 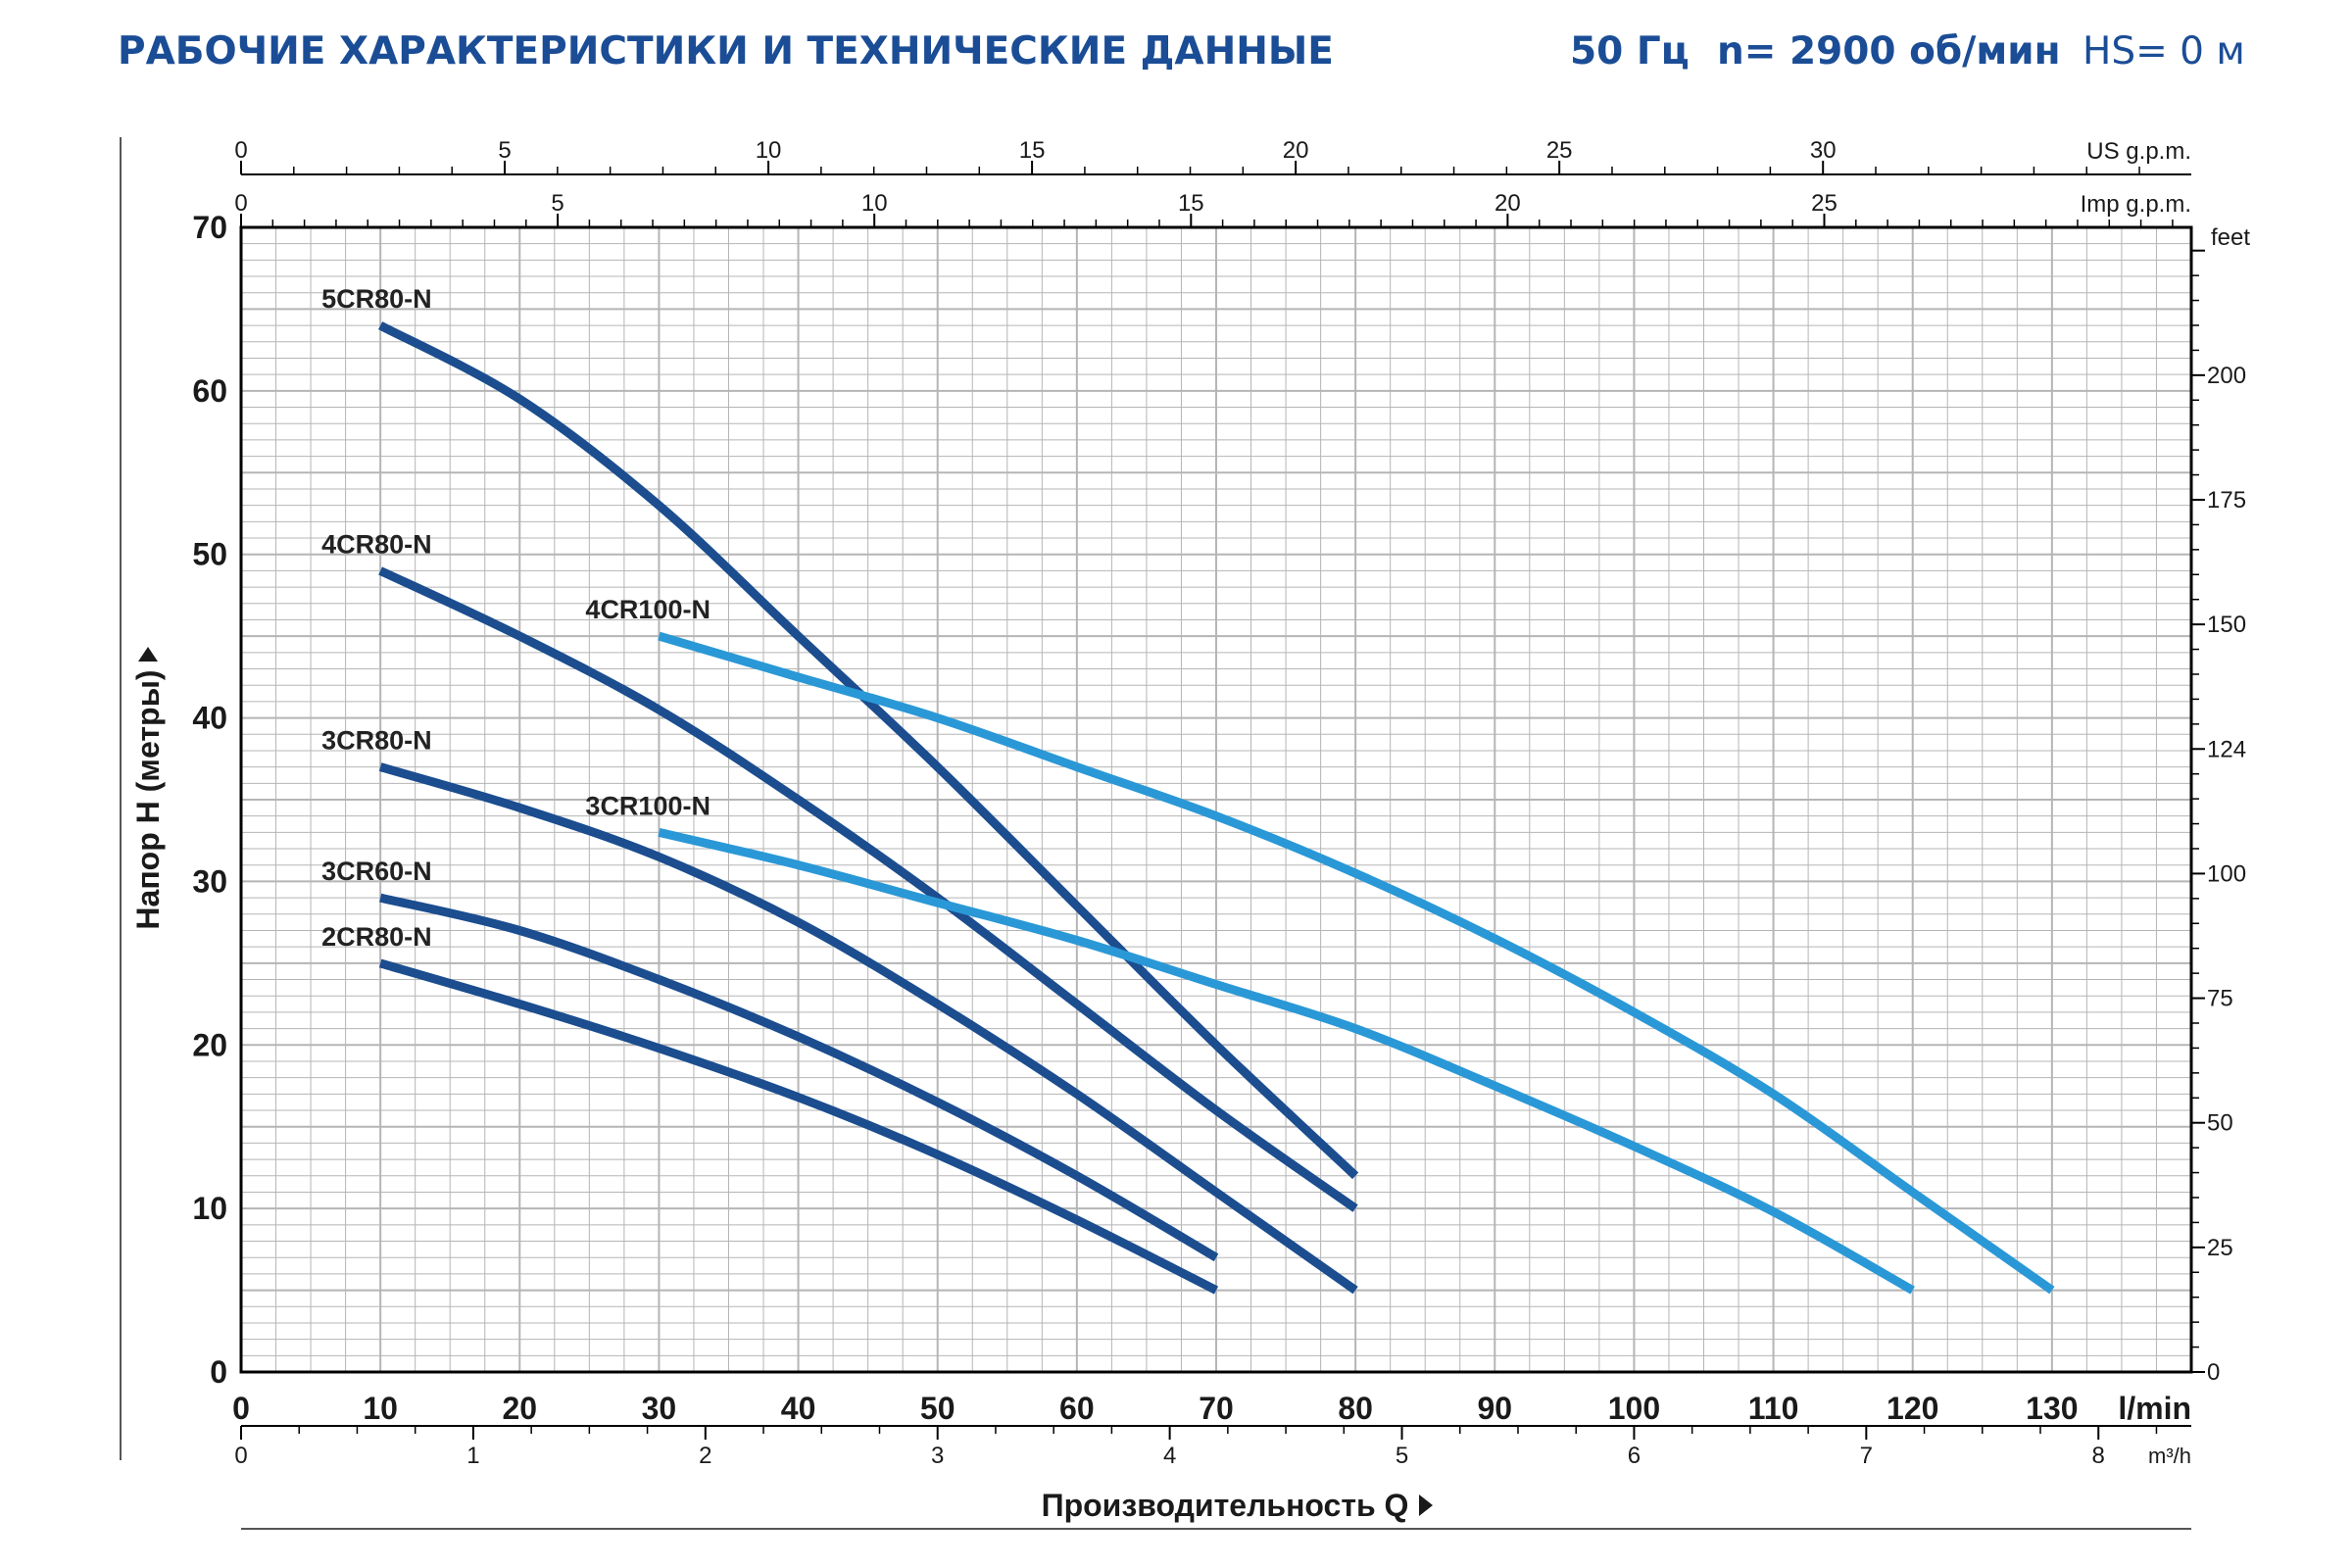 I want to click on feet-tick-label: 175, so click(x=2226, y=500).